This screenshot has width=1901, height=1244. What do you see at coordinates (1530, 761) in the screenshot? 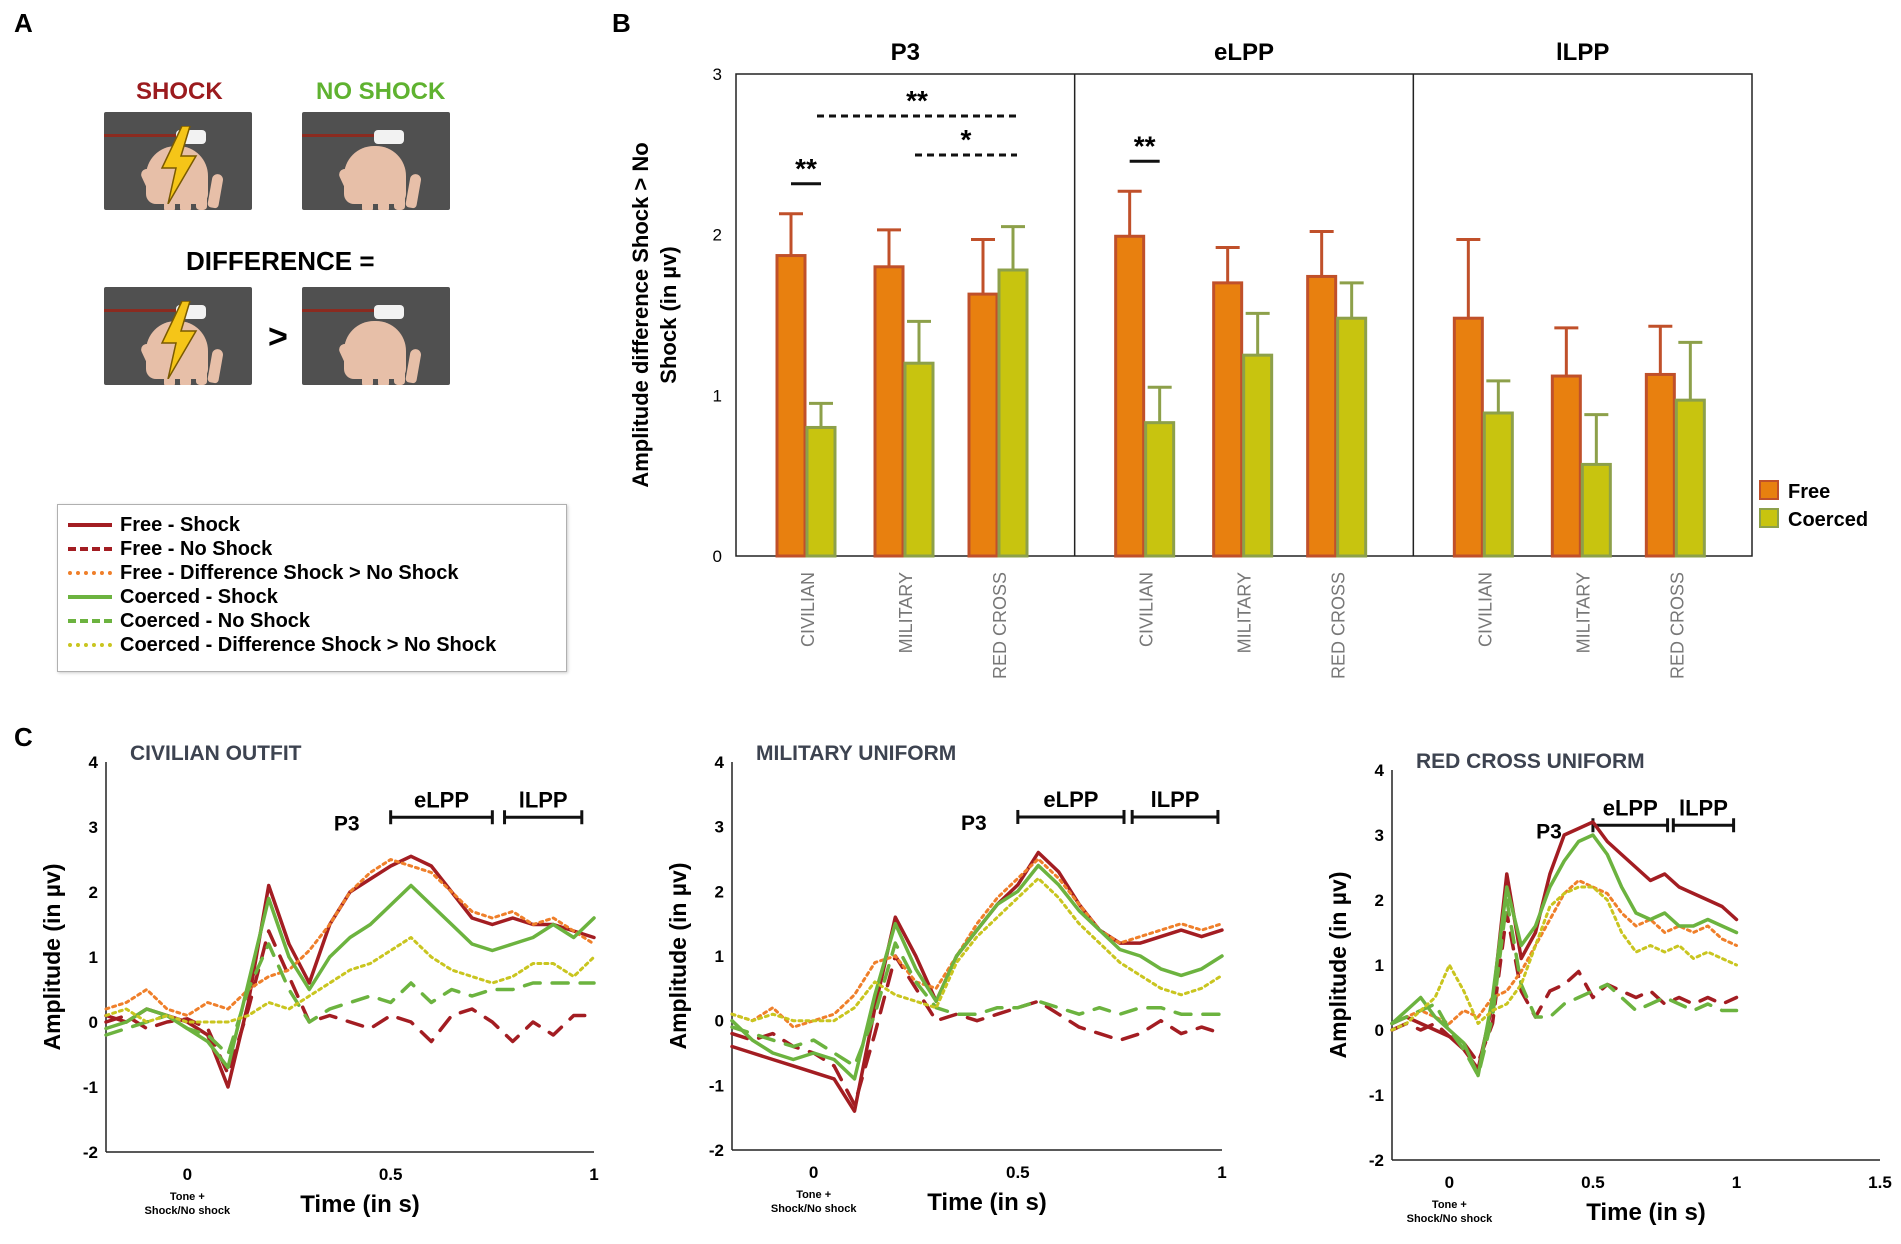
I see `chart-title: RED CROSS UNIFORM` at bounding box center [1530, 761].